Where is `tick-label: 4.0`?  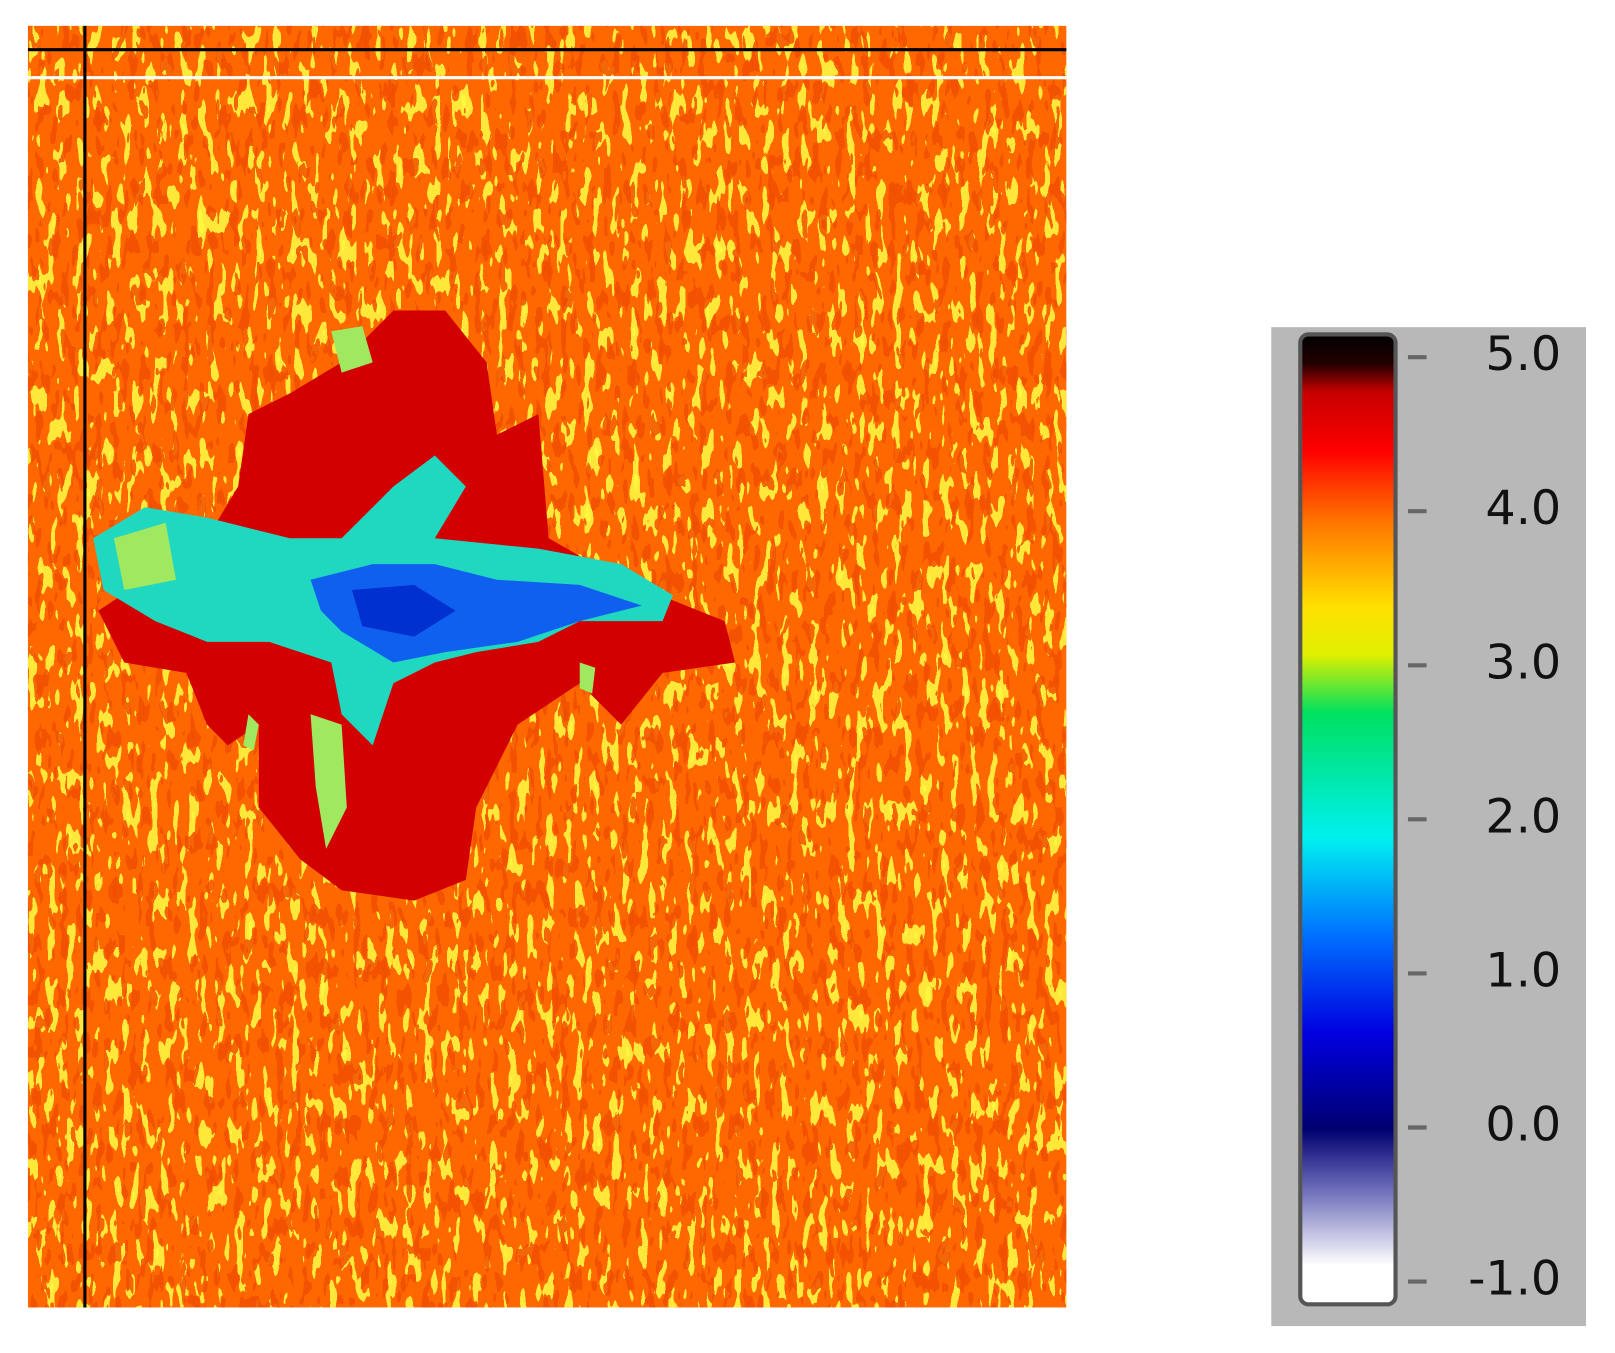
tick-label: 4.0 is located at coordinates (1523, 508).